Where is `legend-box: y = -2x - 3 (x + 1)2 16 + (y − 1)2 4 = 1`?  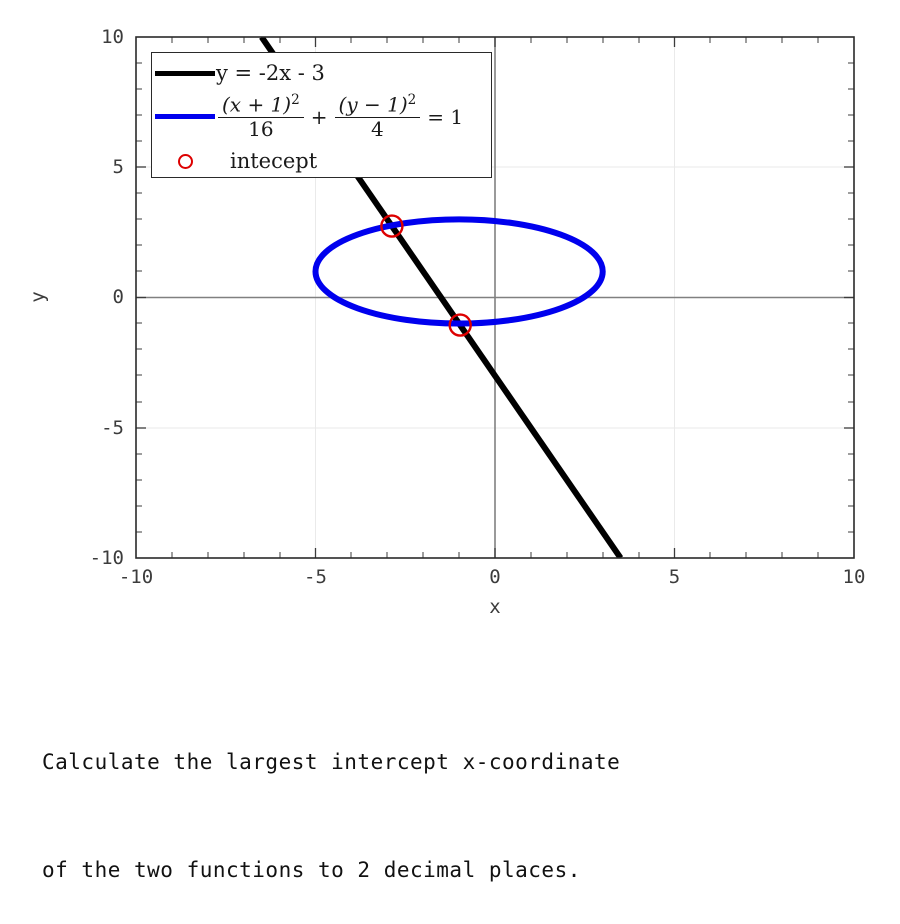
legend-box: y = -2x - 3 (x + 1)2 16 + (y − 1)2 4 = 1 is located at coordinates (321, 115).